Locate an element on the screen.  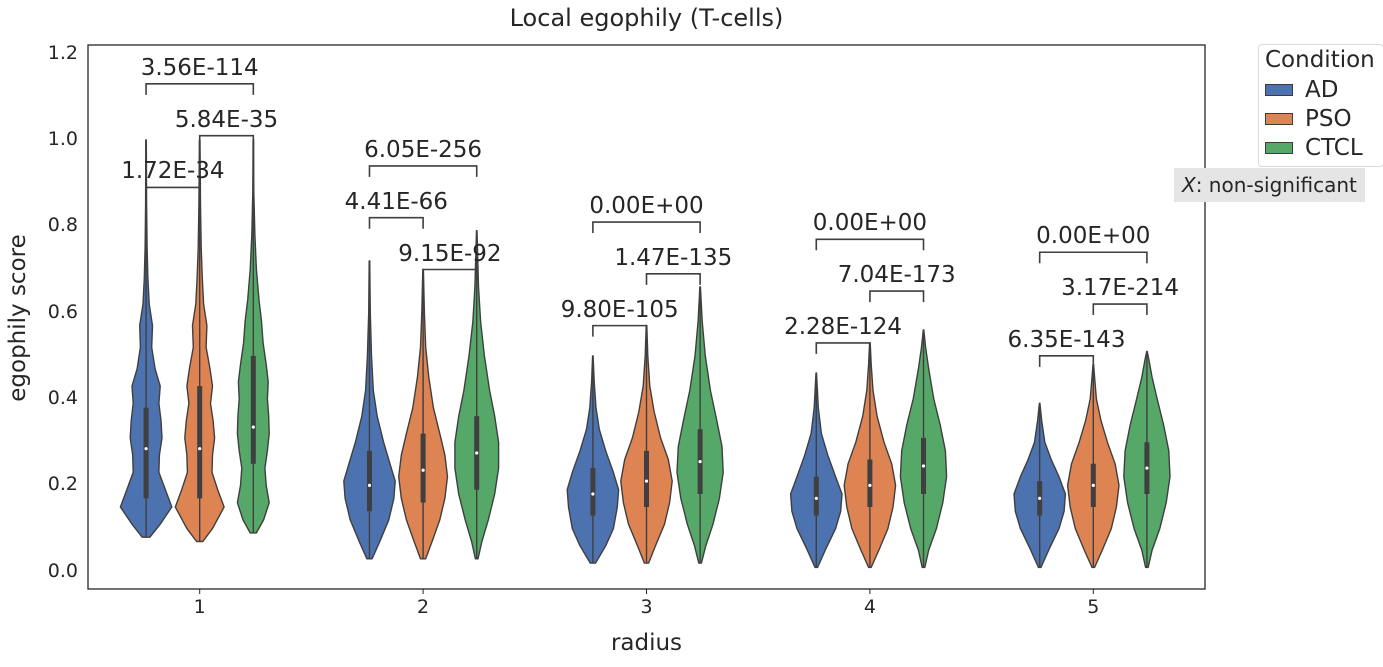
median-dot-pso-r4 is located at coordinates (870, 485).